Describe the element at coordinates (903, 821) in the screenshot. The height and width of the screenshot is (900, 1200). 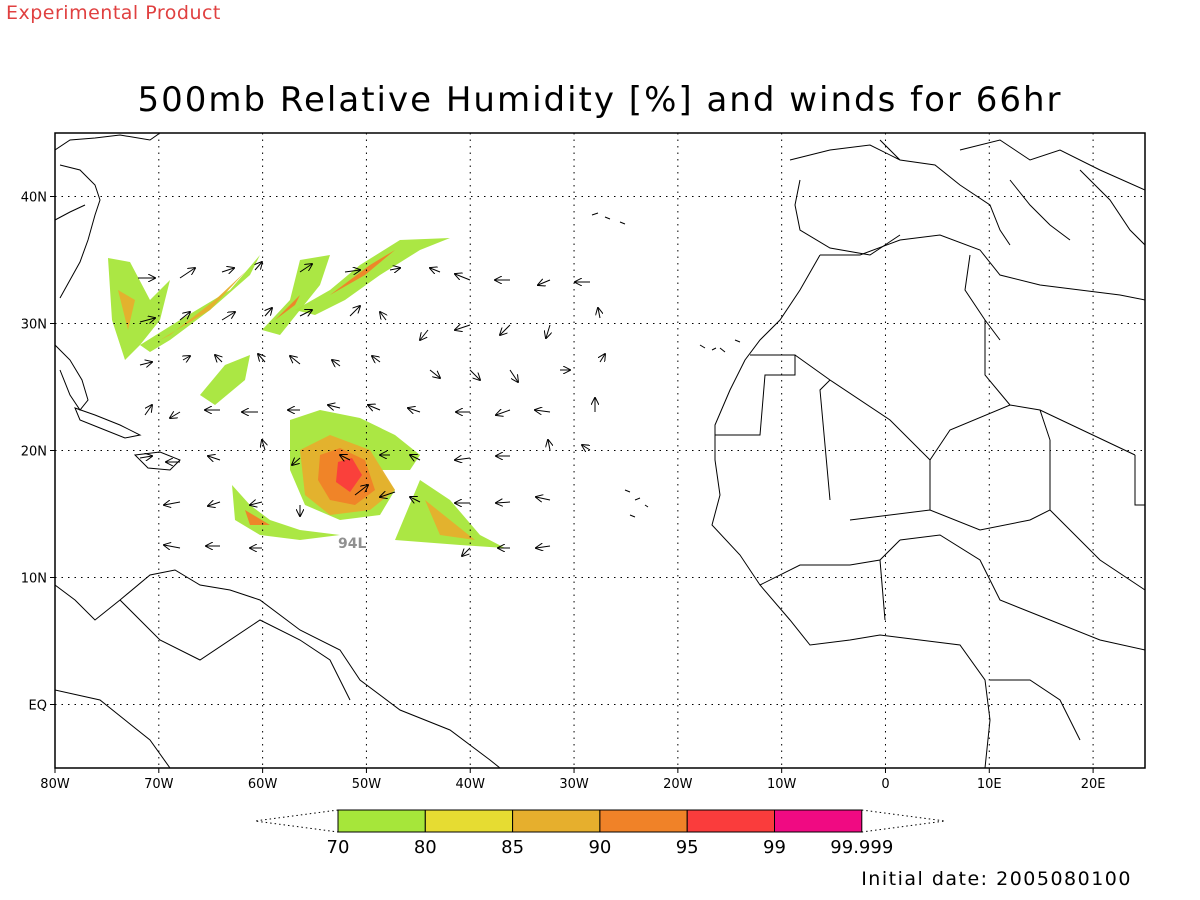
I see `colorbar-overflow-triangle` at that location.